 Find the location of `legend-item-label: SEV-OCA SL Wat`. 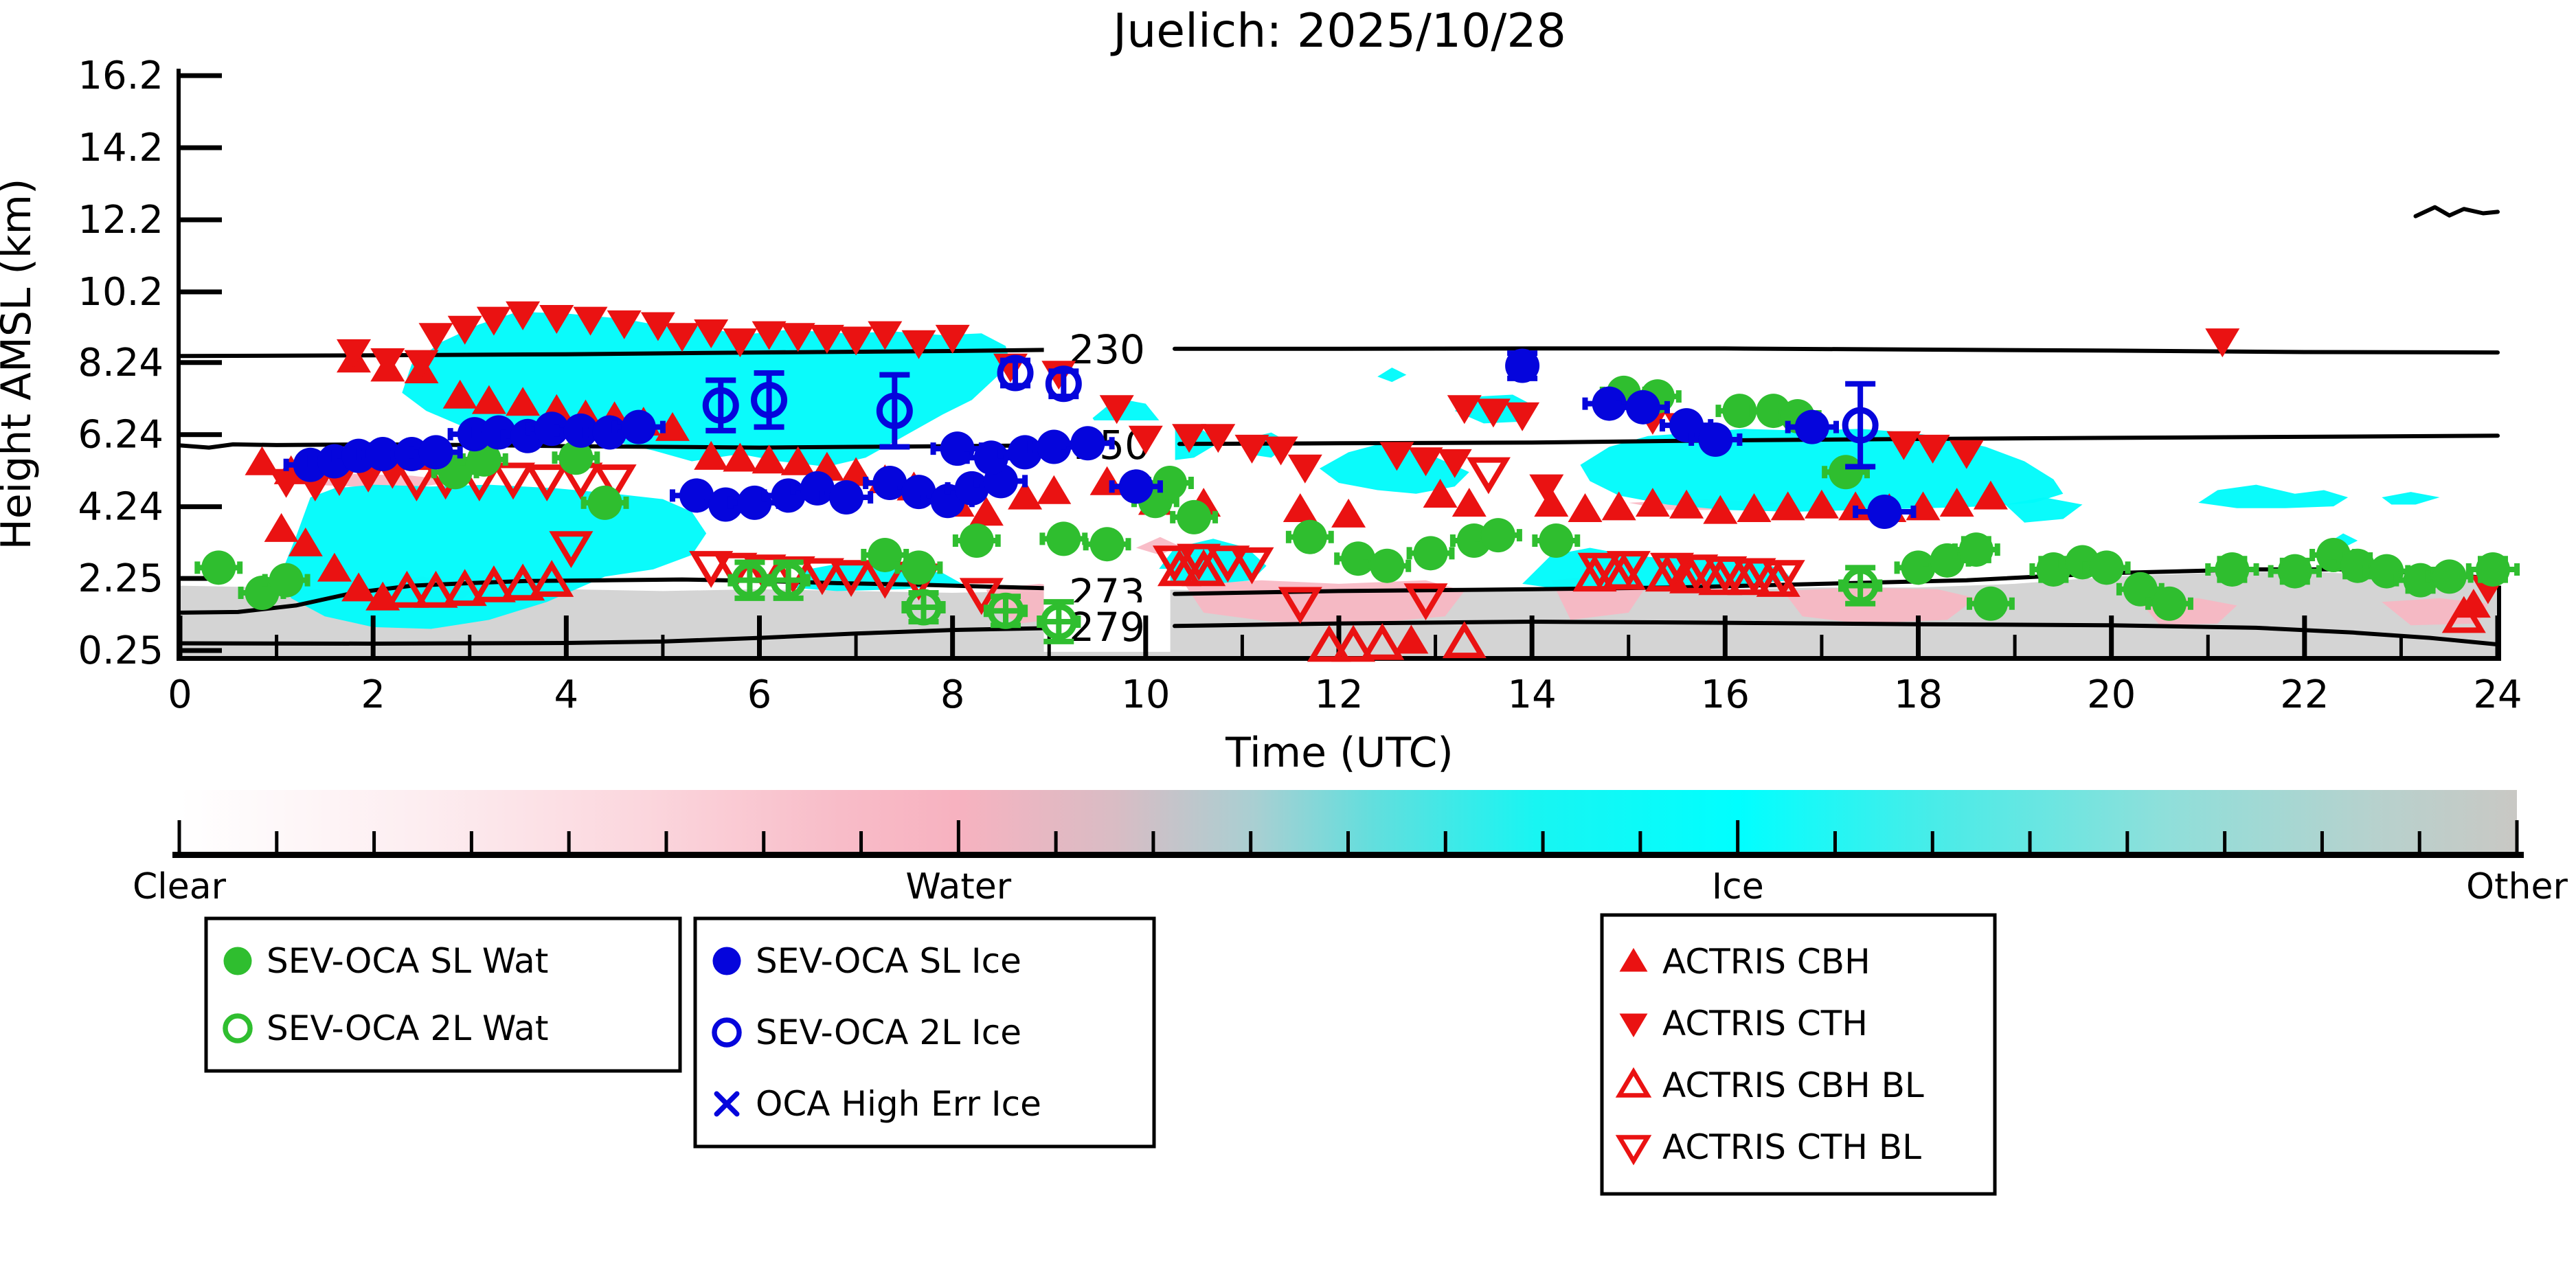

legend-item-label: SEV-OCA SL Wat is located at coordinates (407, 961).